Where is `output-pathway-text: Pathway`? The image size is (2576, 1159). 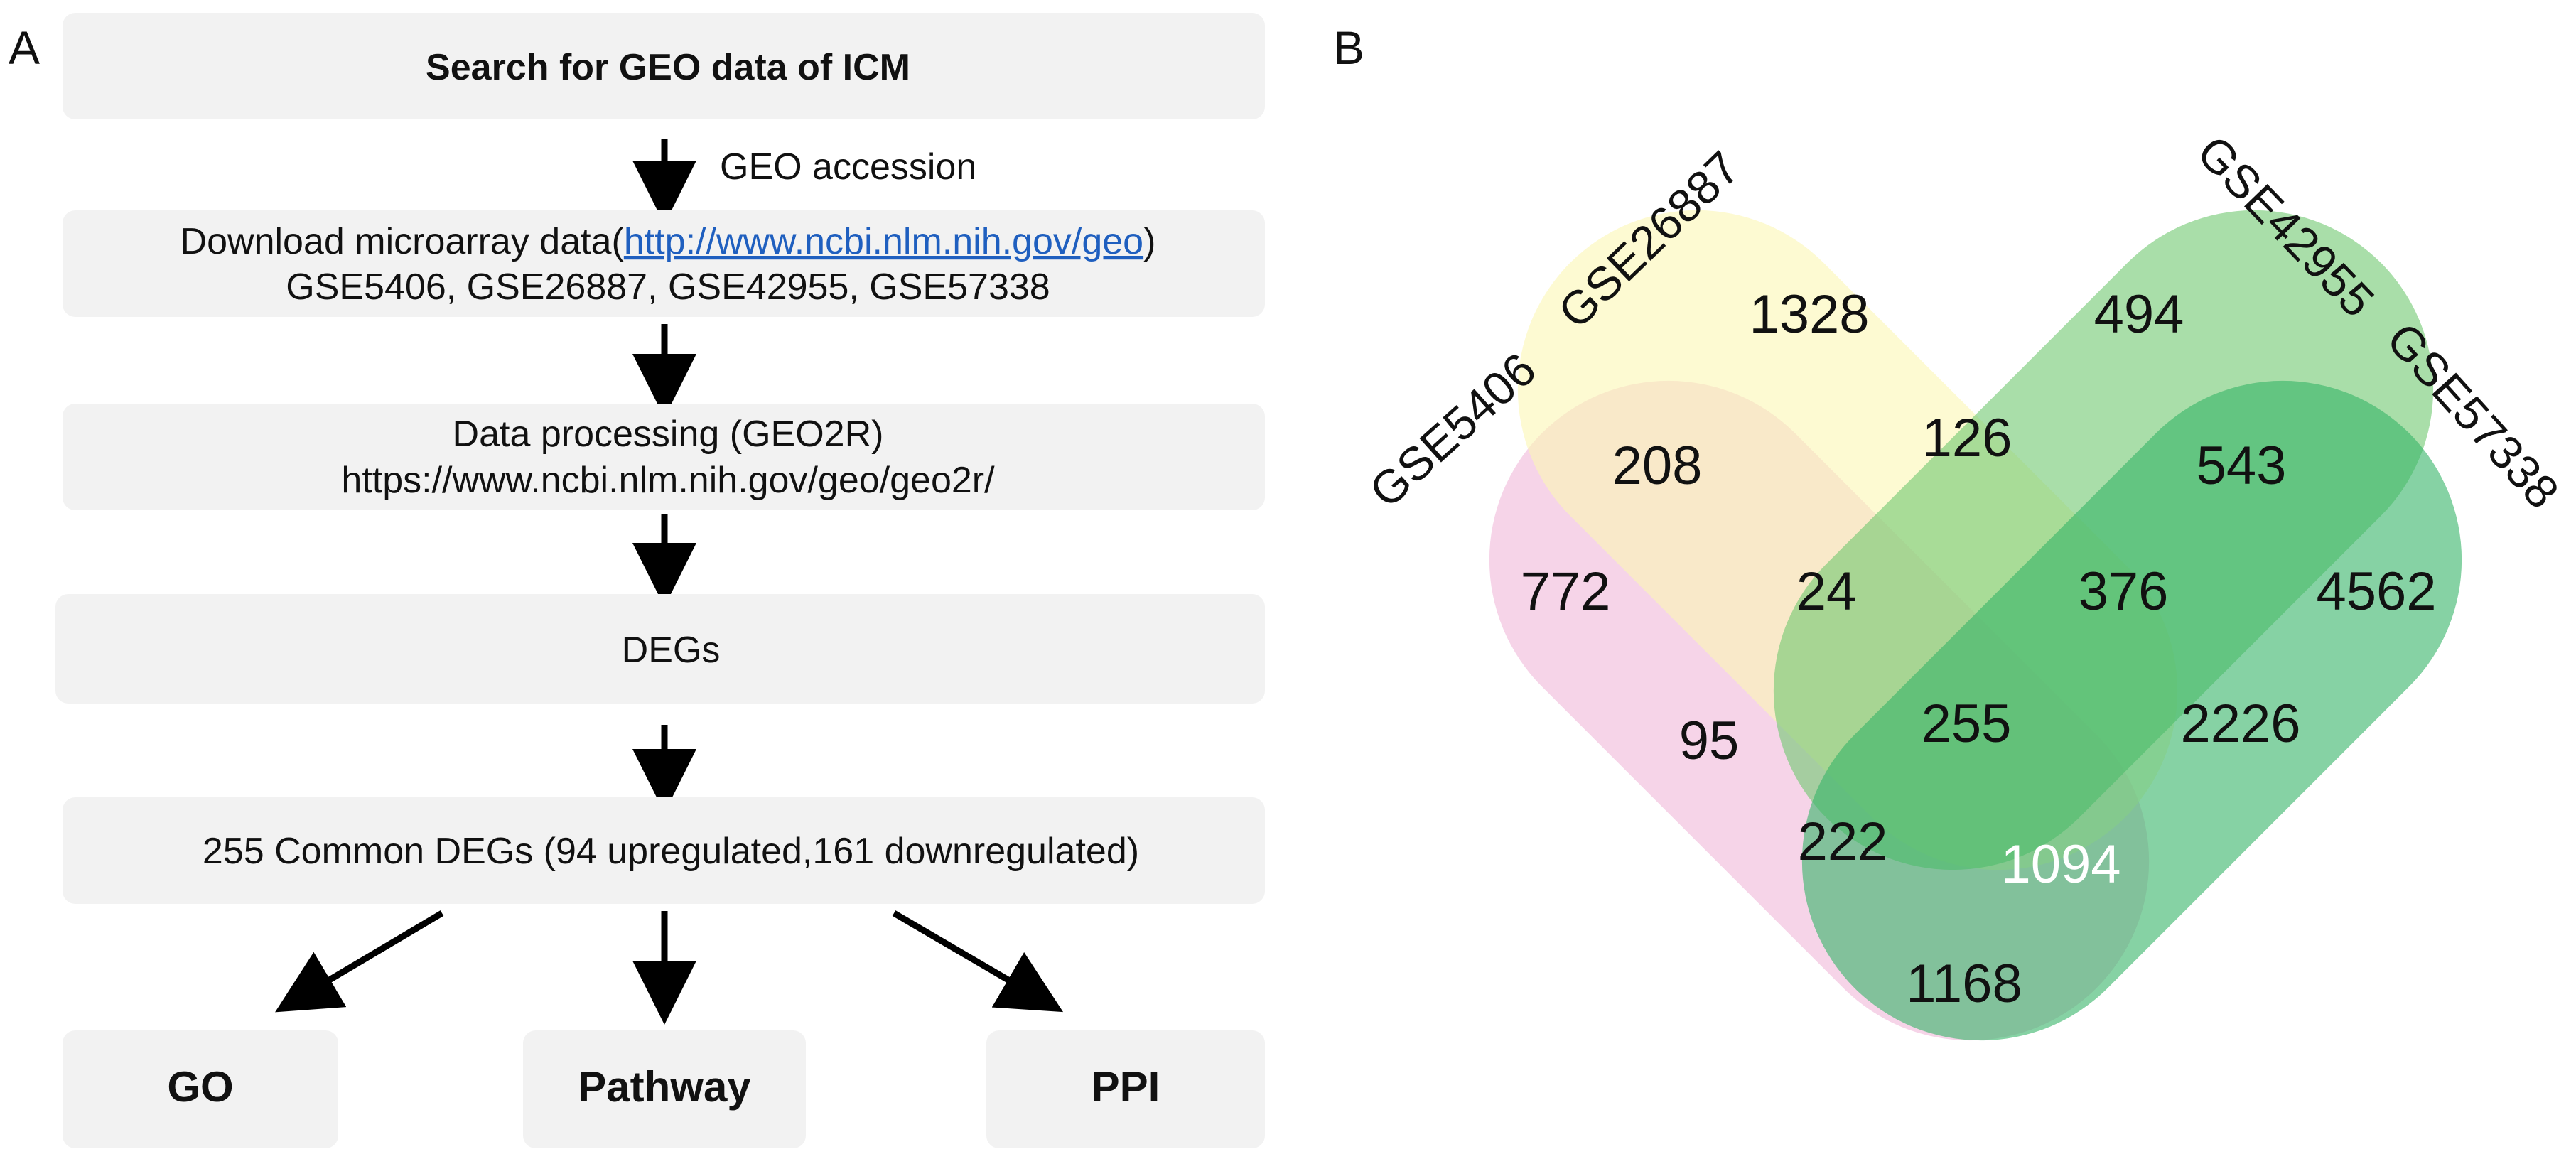
output-pathway-text: Pathway is located at coordinates (665, 1087).